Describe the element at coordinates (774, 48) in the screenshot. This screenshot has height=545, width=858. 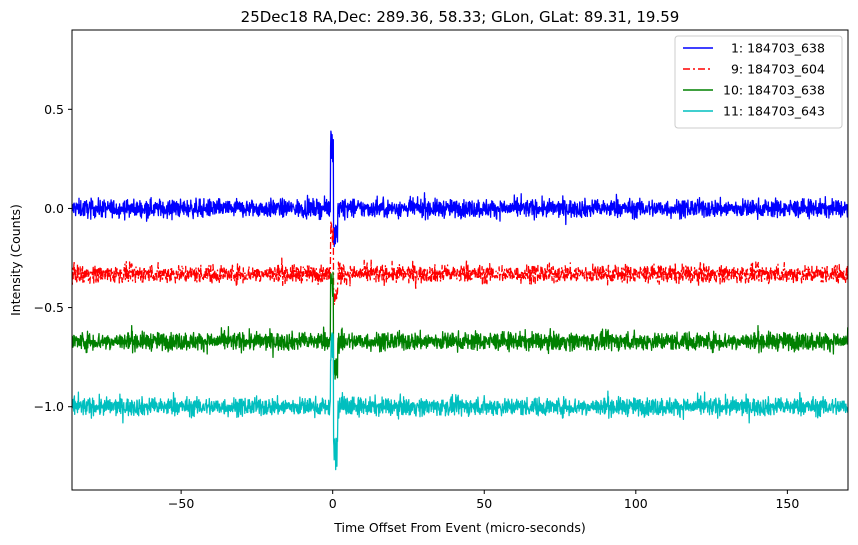
I see `legend-label: 1: 184703_638` at that location.